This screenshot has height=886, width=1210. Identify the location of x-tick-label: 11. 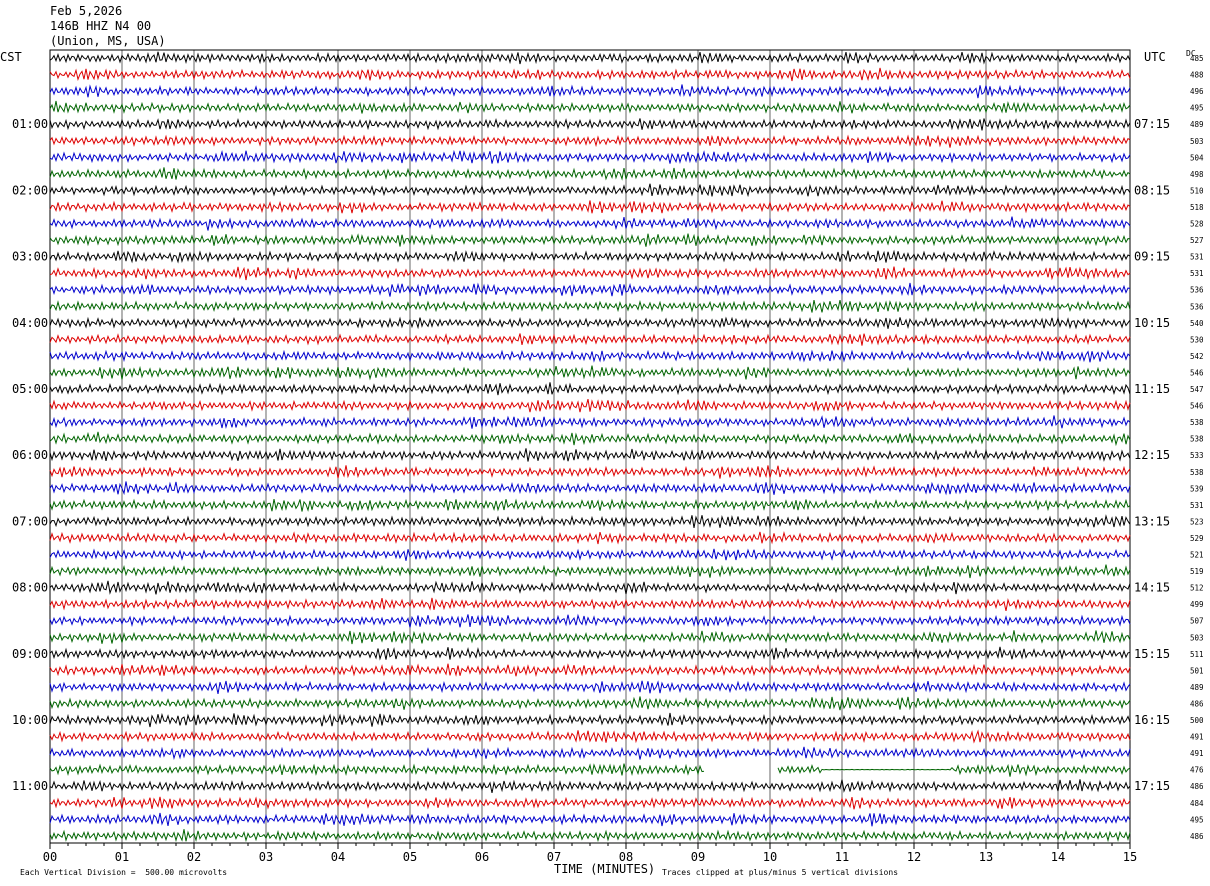
(842, 857).